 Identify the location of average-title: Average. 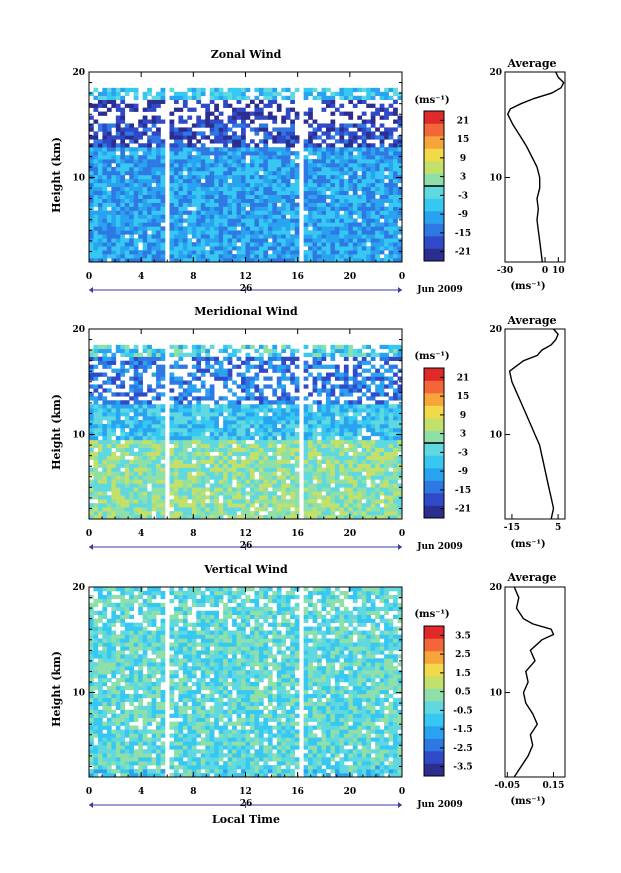
(531, 63).